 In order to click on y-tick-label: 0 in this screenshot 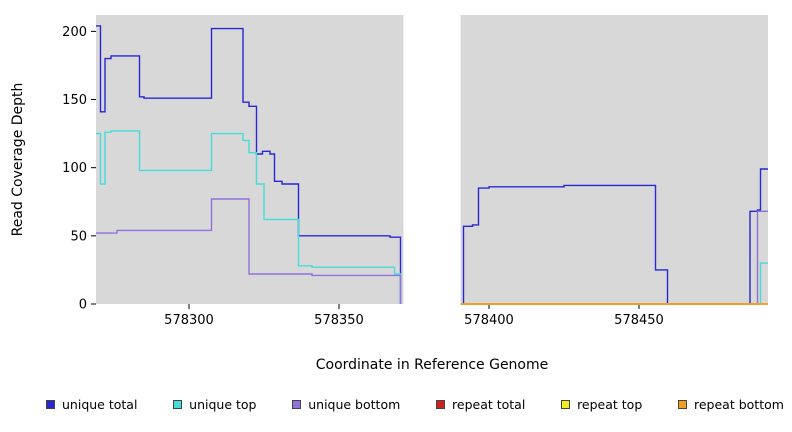, I will do `click(83, 305)`.